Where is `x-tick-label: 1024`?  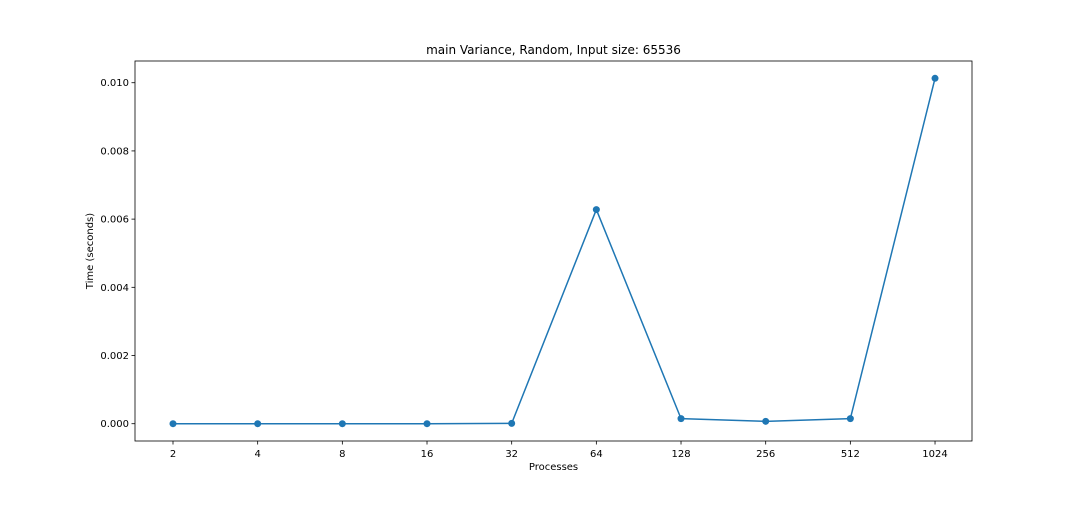
x-tick-label: 1024 is located at coordinates (934, 454).